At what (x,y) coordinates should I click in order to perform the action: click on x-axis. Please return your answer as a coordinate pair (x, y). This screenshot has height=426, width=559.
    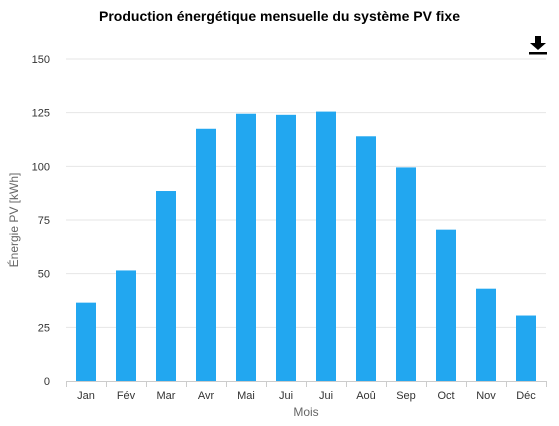
    Looking at the image, I should click on (306, 384).